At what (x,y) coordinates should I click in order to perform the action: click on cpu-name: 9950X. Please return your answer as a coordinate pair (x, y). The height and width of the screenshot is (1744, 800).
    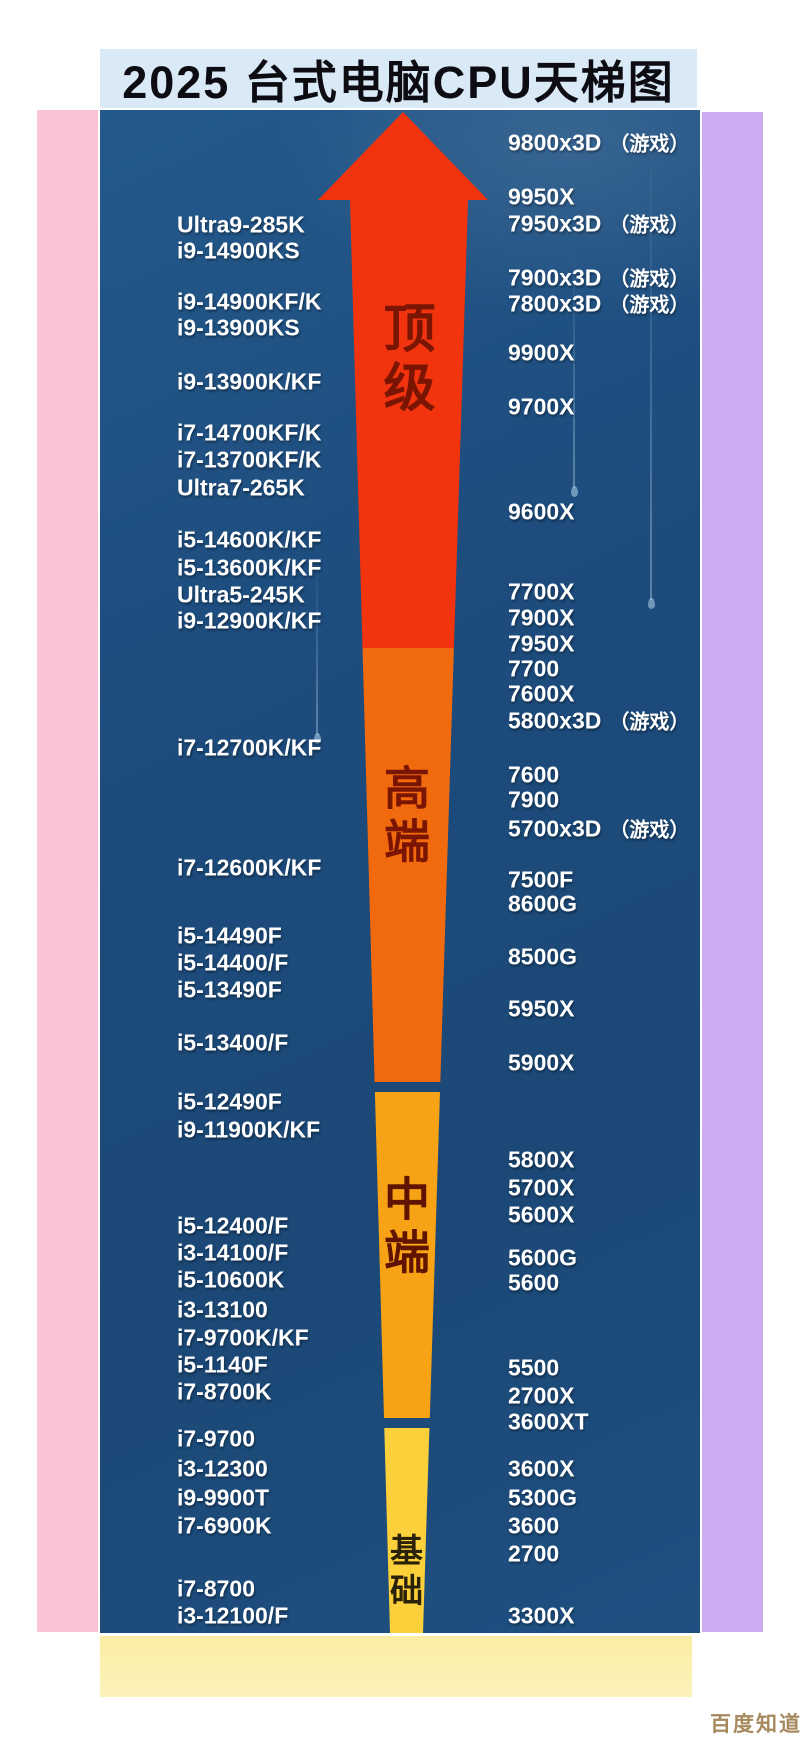
    Looking at the image, I should click on (541, 196).